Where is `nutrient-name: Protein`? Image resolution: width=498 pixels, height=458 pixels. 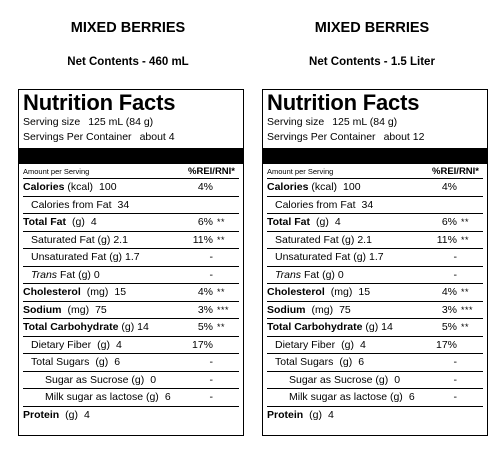 nutrient-name: Protein is located at coordinates (285, 414).